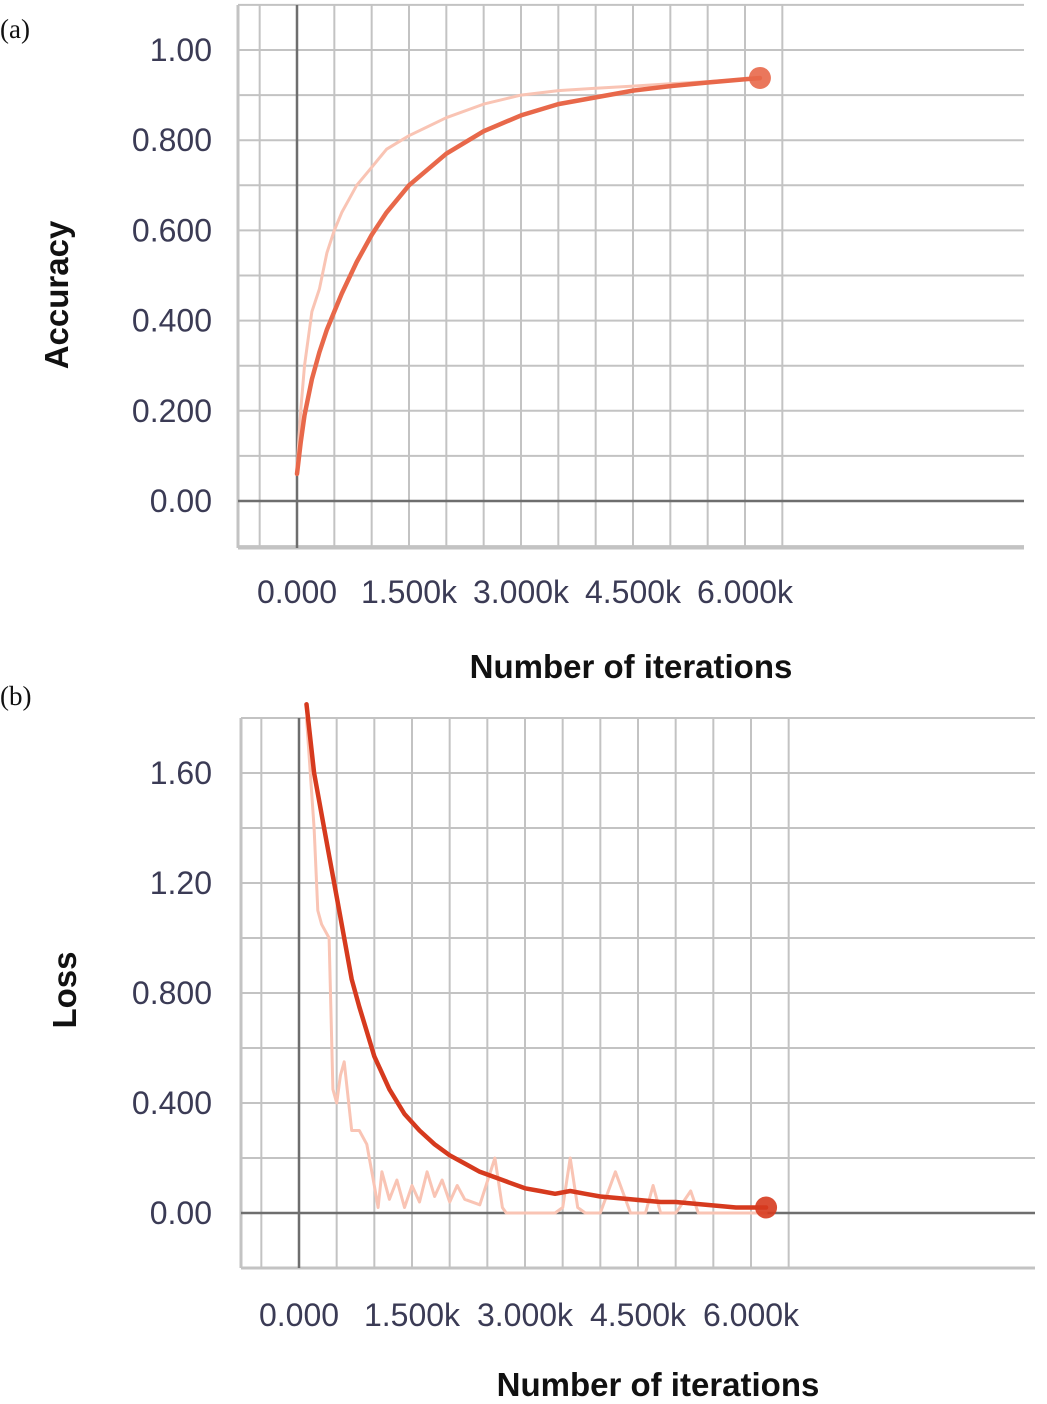 The height and width of the screenshot is (1404, 1047). What do you see at coordinates (15, 696) in the screenshot?
I see `panel-letter: (b)` at bounding box center [15, 696].